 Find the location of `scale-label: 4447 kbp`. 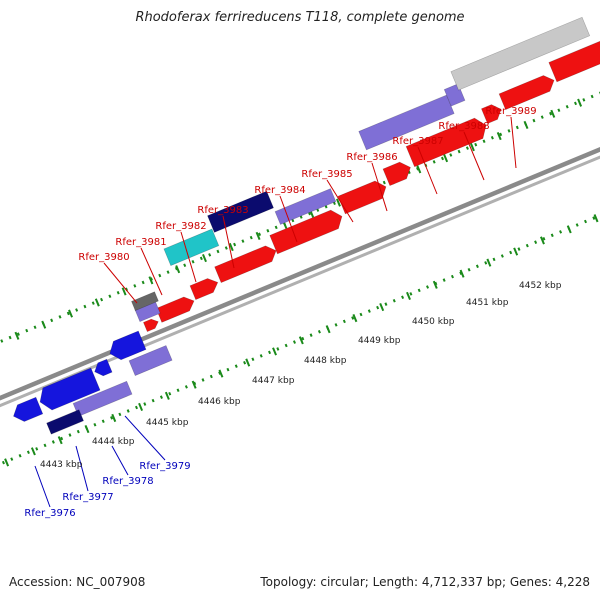

scale-label: 4447 kbp is located at coordinates (273, 381).